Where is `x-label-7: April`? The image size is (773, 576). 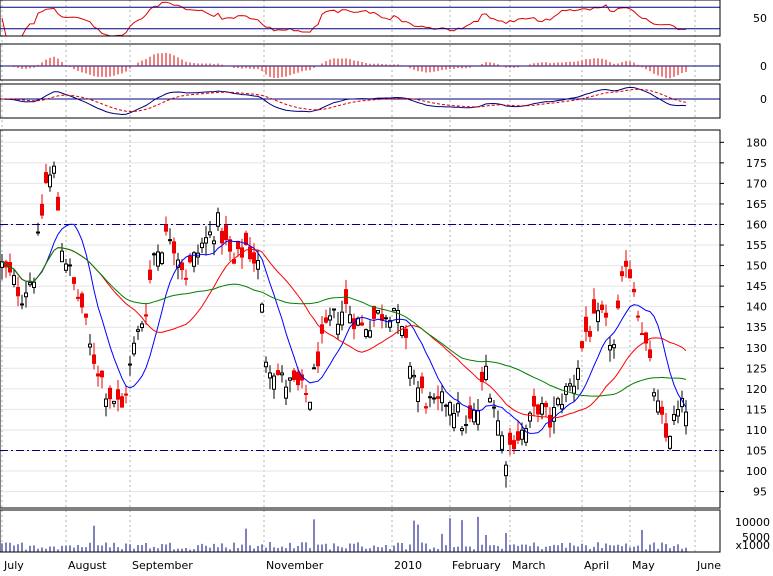
x-label-7: April is located at coordinates (596, 565).